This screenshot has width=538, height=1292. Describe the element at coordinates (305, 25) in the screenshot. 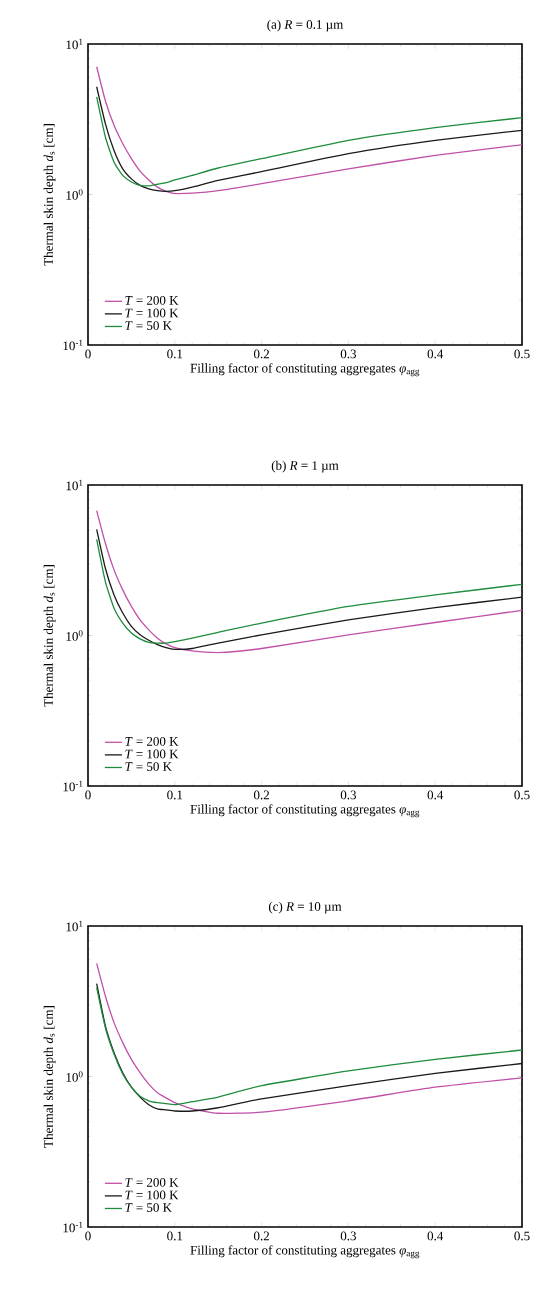

I see `chart-title: (a) R = 0.1 µm` at that location.